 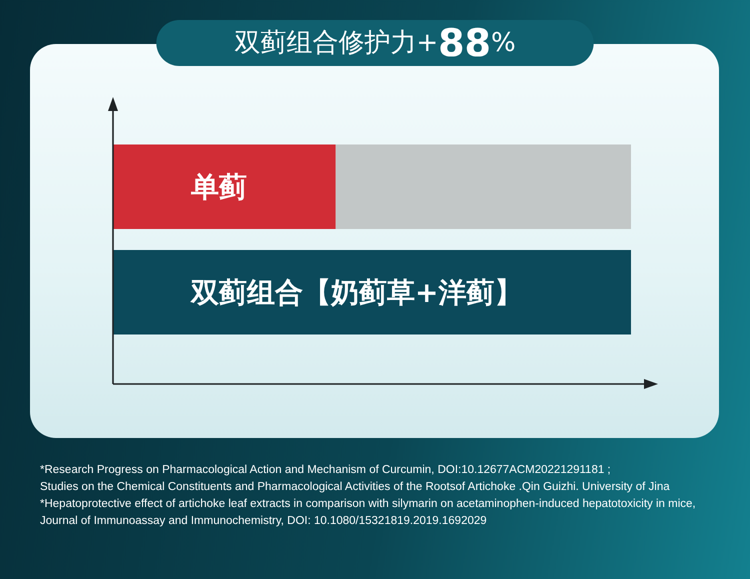 I want to click on text: Journal of Immunoassay and Immunochemistry, DOI: 10.1080/15321819.2019.1692029, so click(x=263, y=521).